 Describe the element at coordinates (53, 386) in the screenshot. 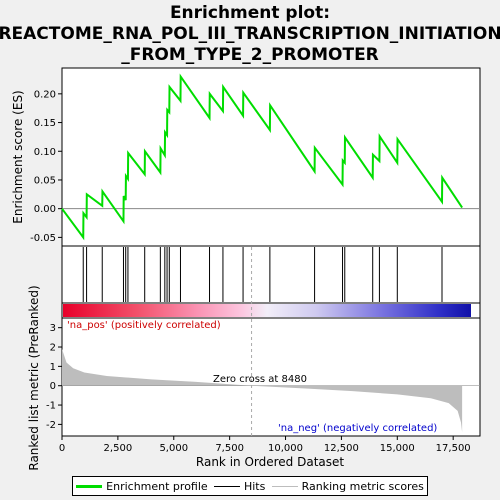

I see `metric-tick-label: 0` at that location.